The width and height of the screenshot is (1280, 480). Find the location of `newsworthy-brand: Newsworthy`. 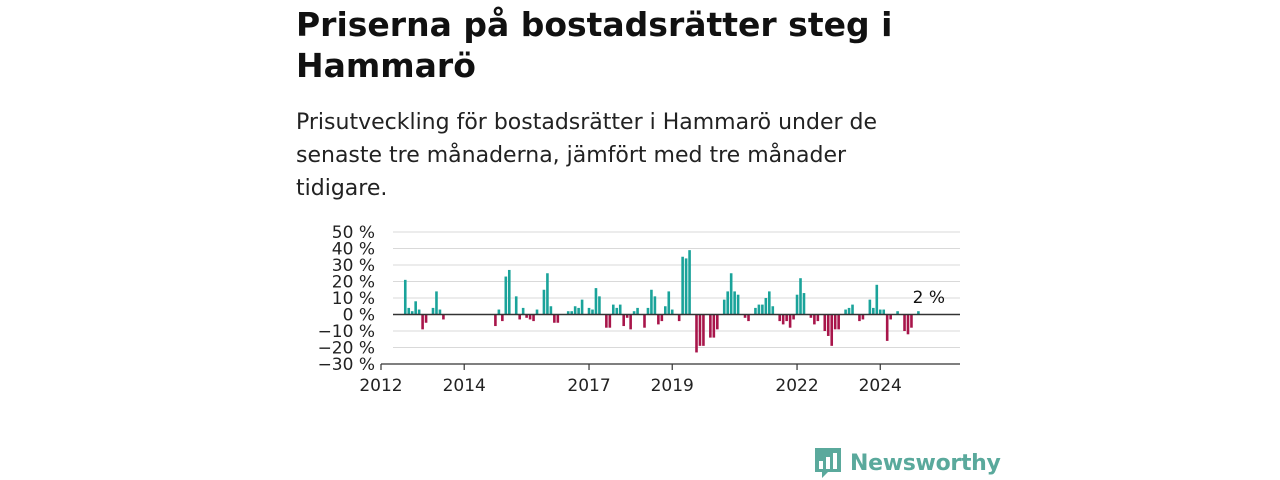

newsworthy-brand: Newsworthy is located at coordinates (907, 463).